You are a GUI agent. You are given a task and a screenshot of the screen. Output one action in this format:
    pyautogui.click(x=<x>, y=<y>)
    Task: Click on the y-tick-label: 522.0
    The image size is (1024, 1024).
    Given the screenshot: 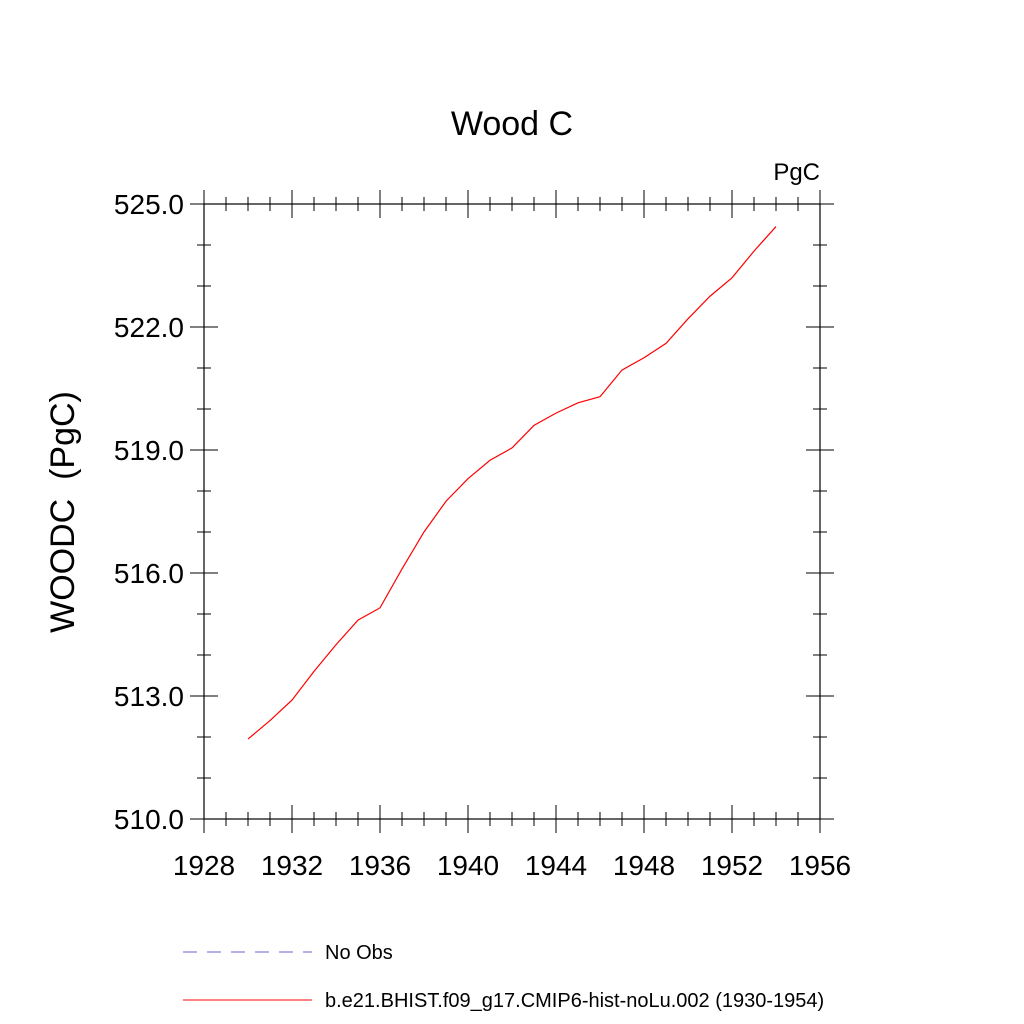 What is the action you would take?
    pyautogui.click(x=149, y=327)
    